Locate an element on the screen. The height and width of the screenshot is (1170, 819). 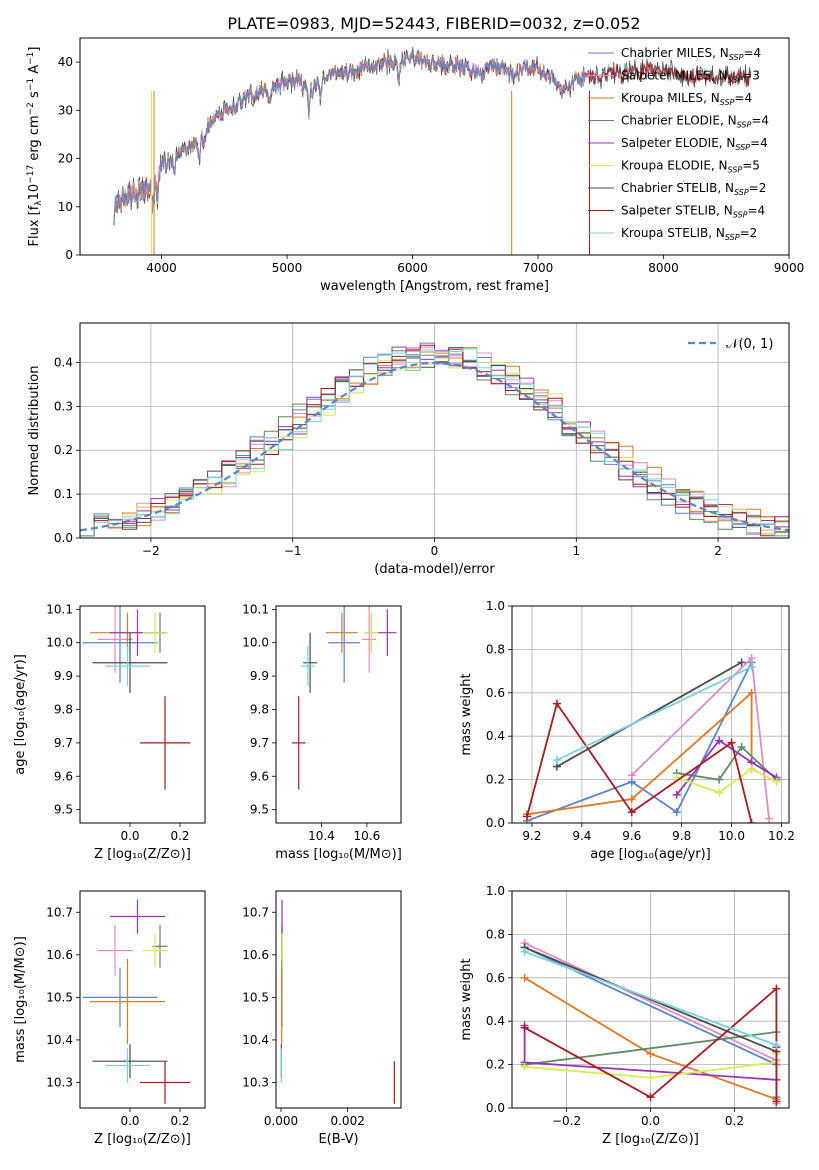
legend-entry: Salpeter ELODIE, NSSP=4 is located at coordinates (694, 144).